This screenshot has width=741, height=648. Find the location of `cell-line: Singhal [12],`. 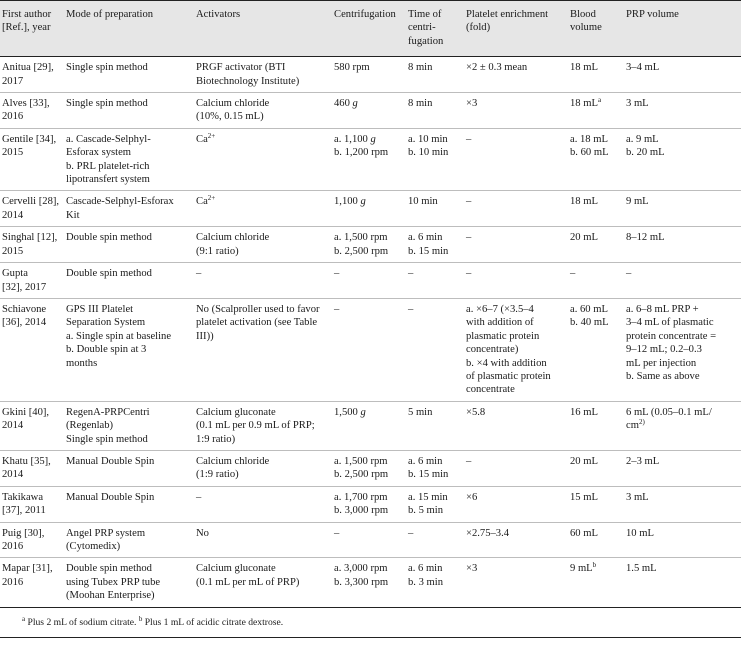

cell-line: Singhal [12], is located at coordinates (30, 238).